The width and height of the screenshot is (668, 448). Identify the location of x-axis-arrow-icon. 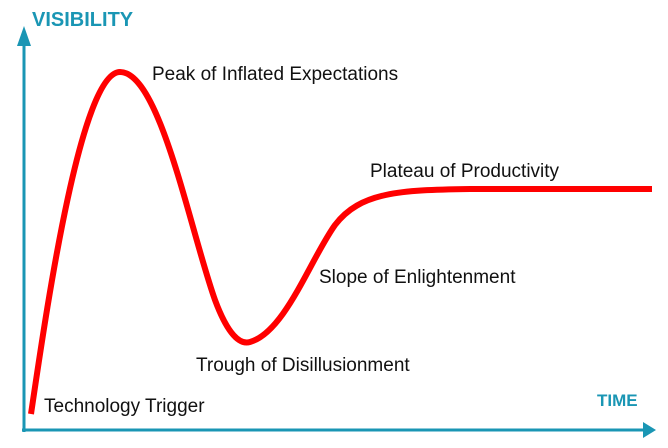
(649, 430).